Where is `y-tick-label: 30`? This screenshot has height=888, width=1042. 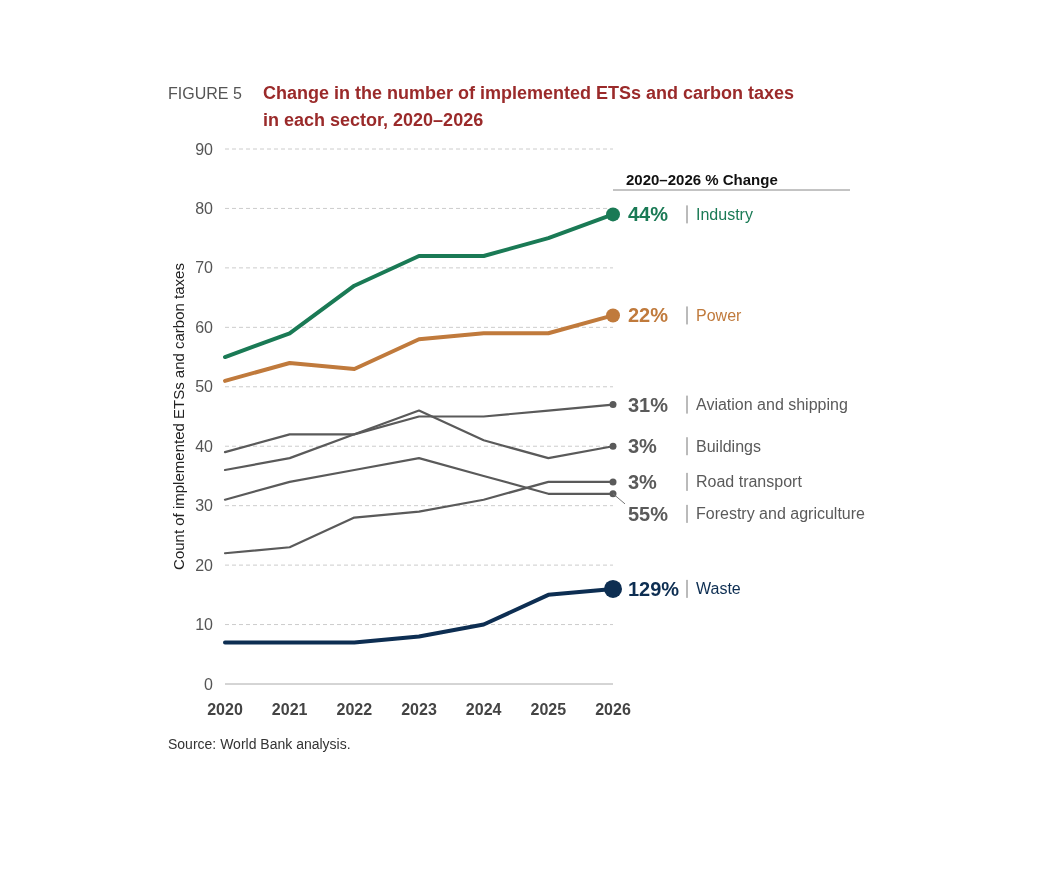
y-tick-label: 30 is located at coordinates (204, 506).